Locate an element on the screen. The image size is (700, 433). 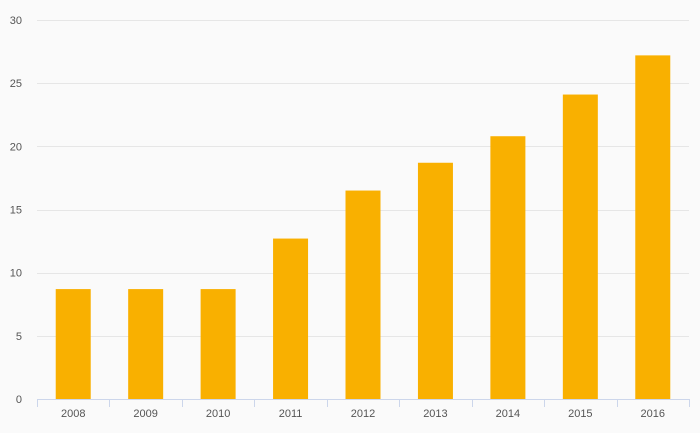
y-tick-label: 20 is located at coordinates (16, 147).